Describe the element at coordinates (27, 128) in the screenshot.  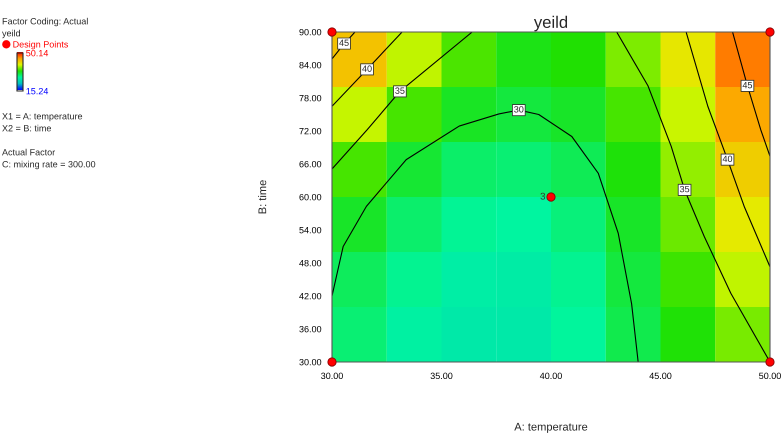
I see `text: X2 = B: time` at that location.